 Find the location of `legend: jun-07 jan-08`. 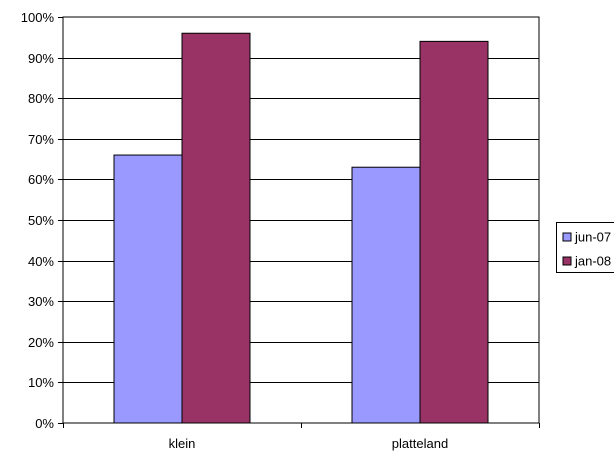

legend: jun-07 jan-08 is located at coordinates (585, 247).